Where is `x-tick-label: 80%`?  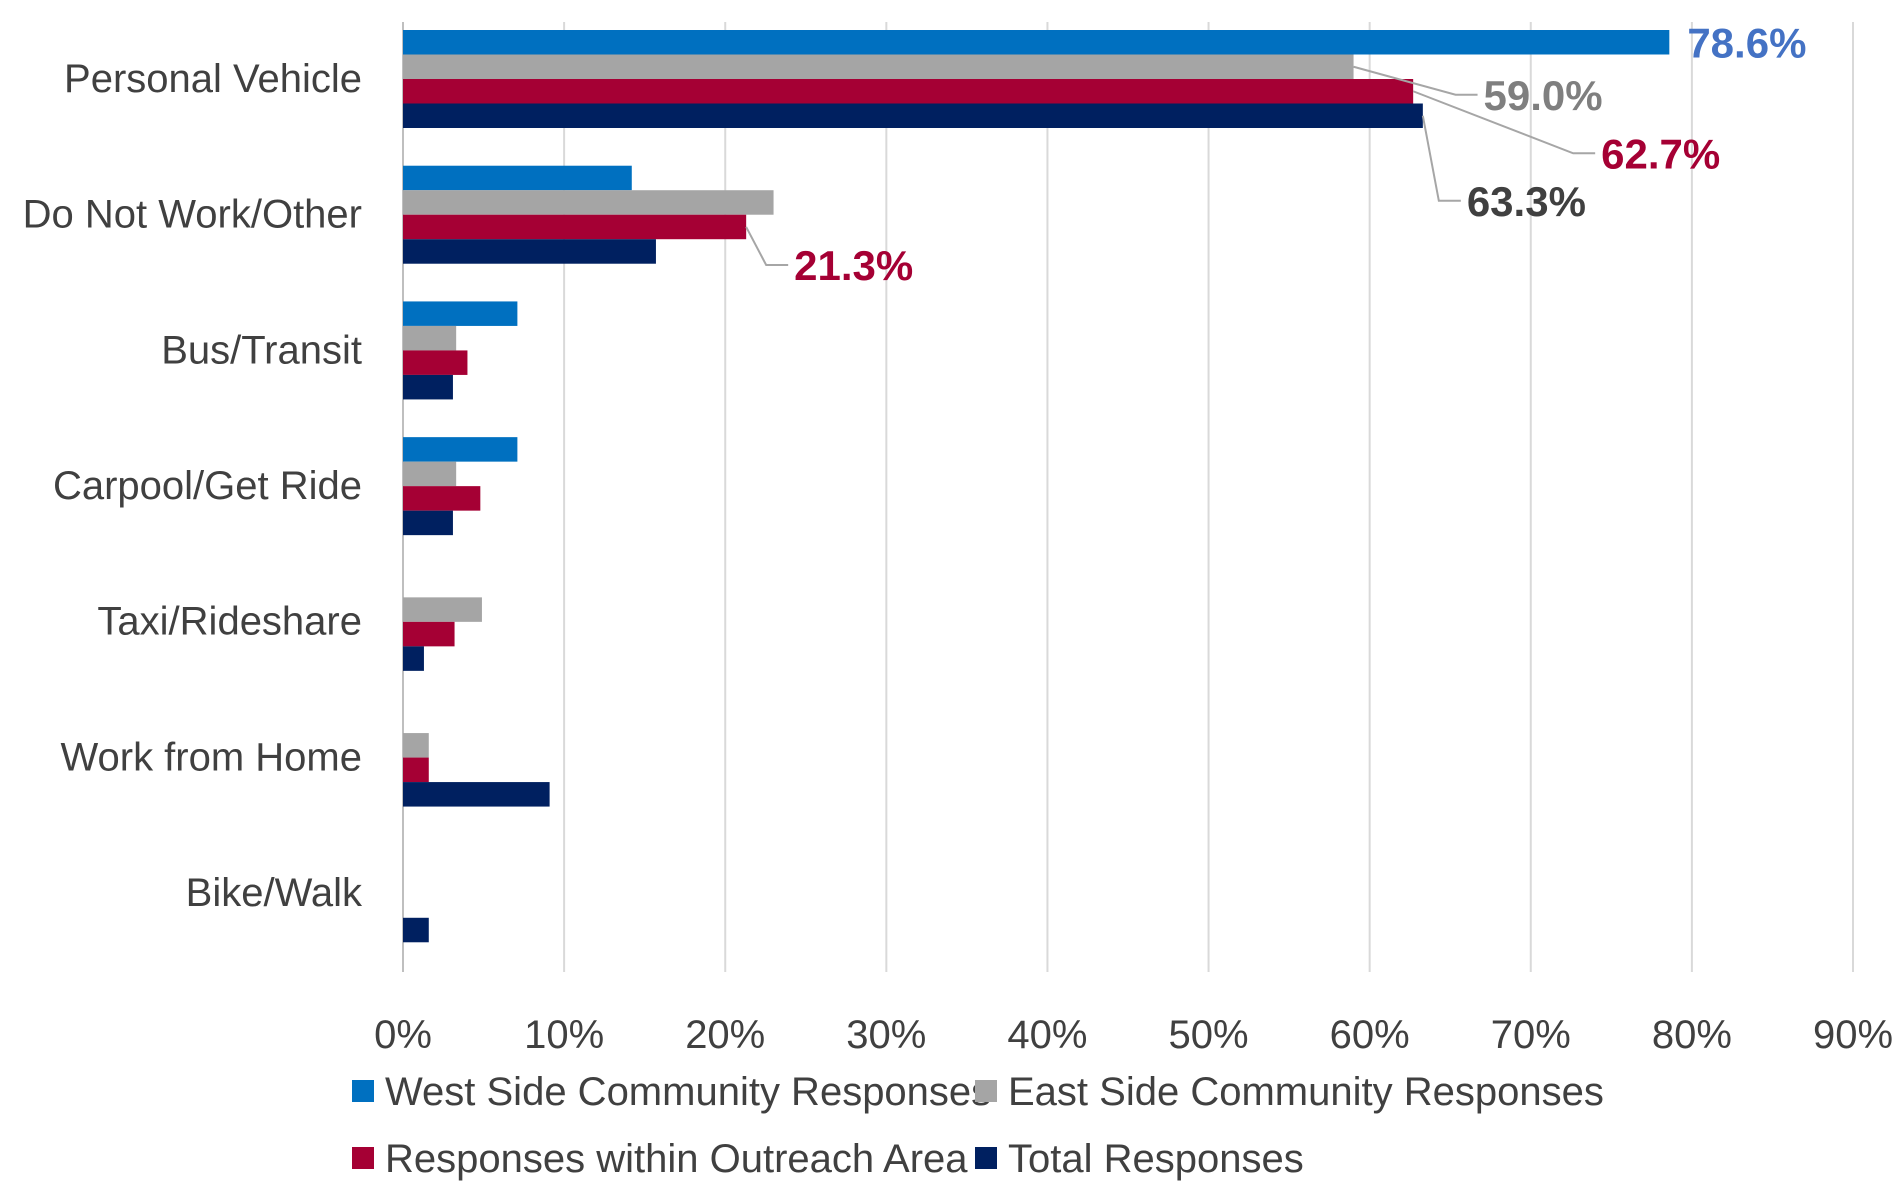
x-tick-label: 80% is located at coordinates (1692, 1035).